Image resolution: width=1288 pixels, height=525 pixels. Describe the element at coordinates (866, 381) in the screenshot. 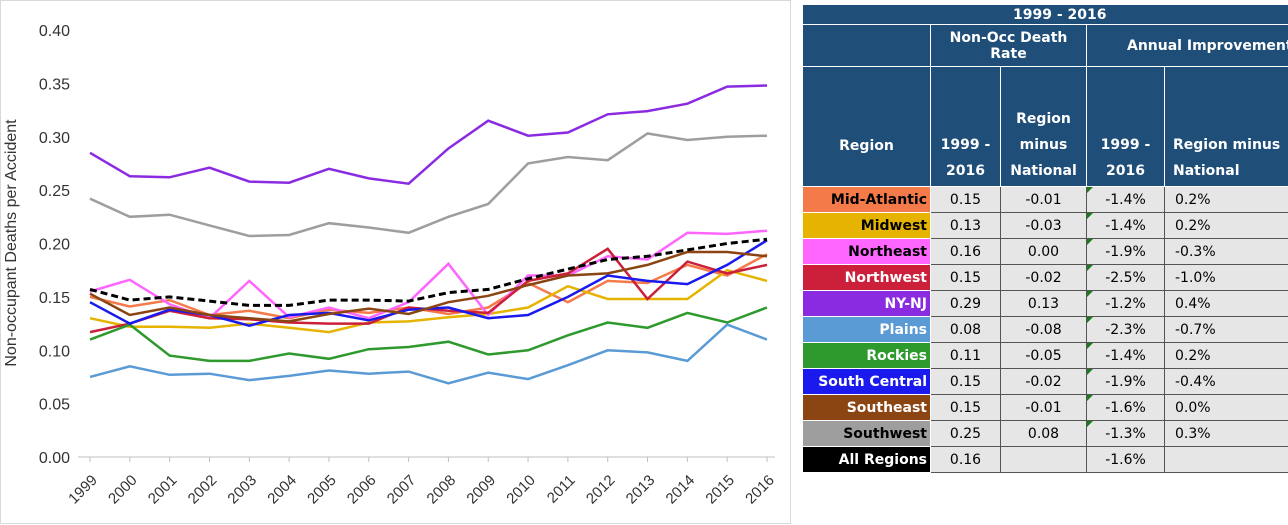

I see `region-cell: South Central` at that location.